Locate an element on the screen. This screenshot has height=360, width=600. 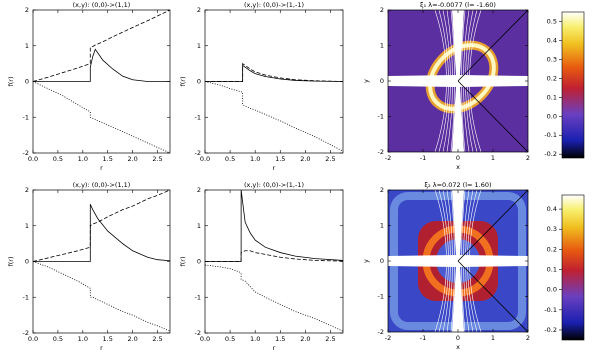
panel-title: ξ₁ λ=-0.0077 (l= -1.60) is located at coordinates (458, 5).